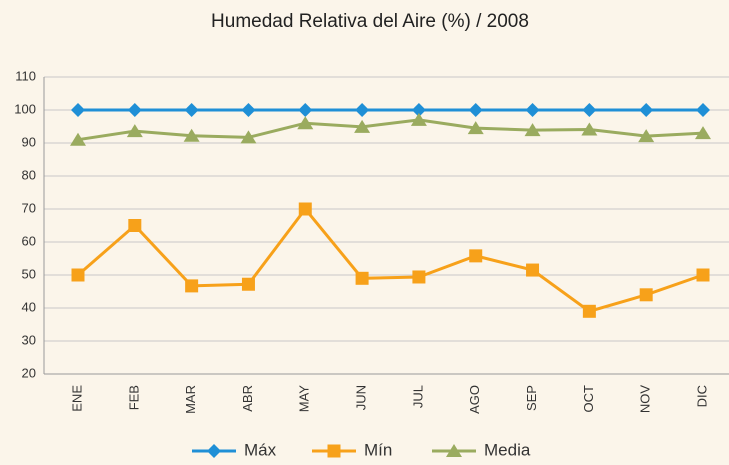 The width and height of the screenshot is (729, 465). I want to click on x-tick-label: OCT, so click(588, 399).